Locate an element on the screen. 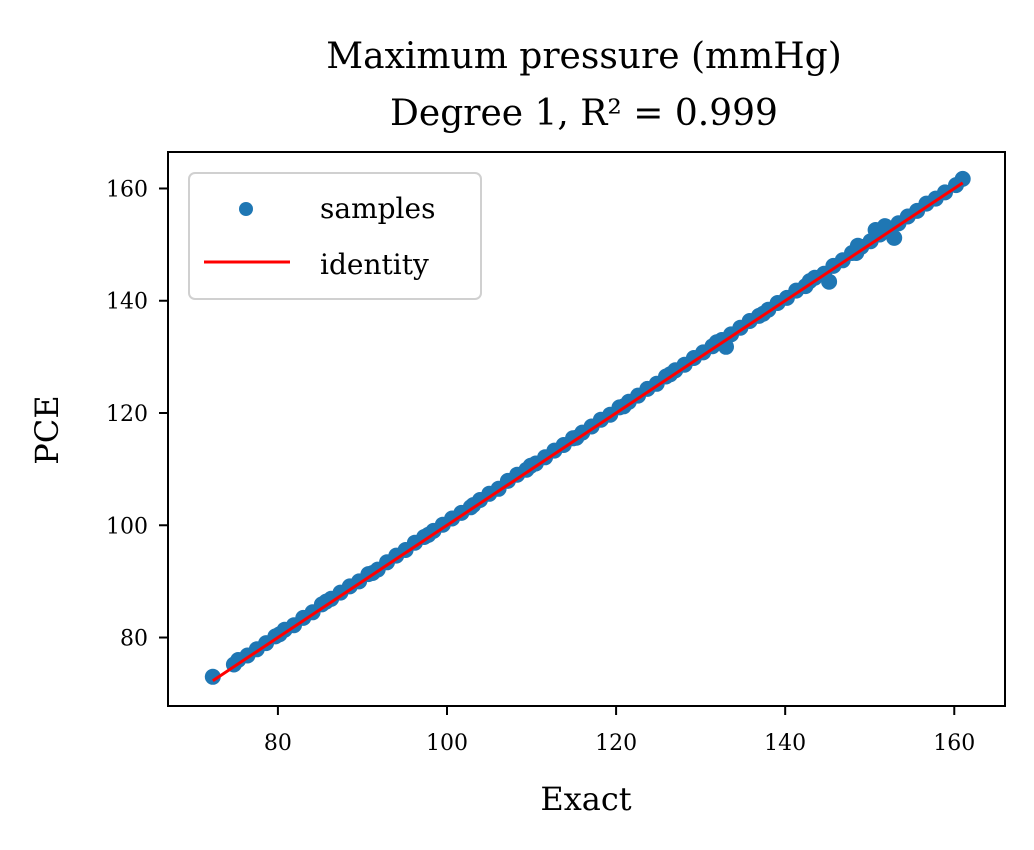 The height and width of the screenshot is (850, 1034). legend: samples identity is located at coordinates (335, 236).